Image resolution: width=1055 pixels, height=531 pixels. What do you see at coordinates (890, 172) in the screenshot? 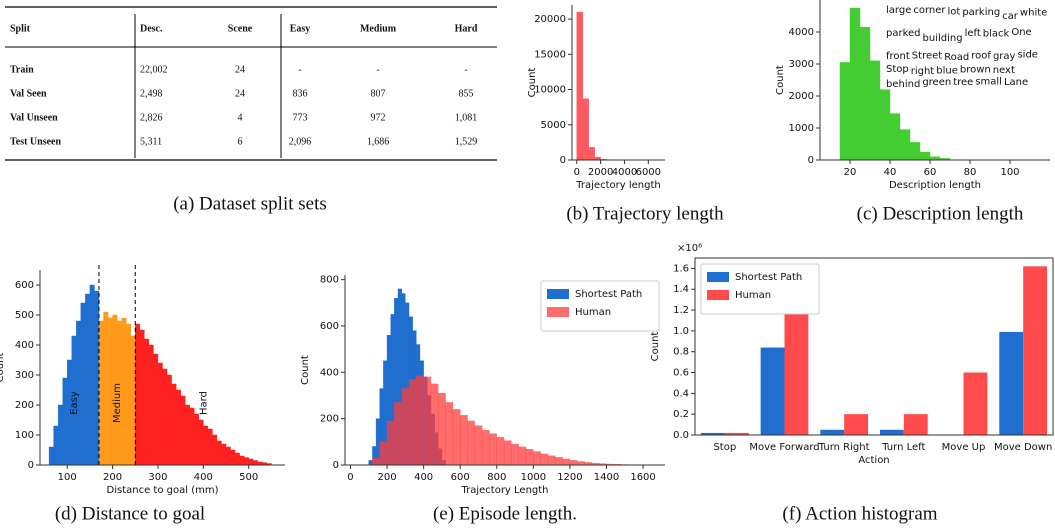
I see `x-tick-label: 40` at bounding box center [890, 172].